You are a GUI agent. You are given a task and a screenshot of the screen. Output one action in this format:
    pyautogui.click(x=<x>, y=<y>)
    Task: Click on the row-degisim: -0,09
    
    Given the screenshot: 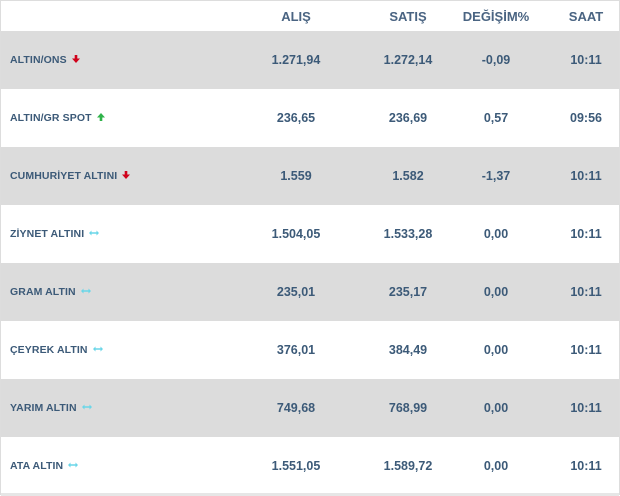 What is the action you would take?
    pyautogui.click(x=496, y=60)
    